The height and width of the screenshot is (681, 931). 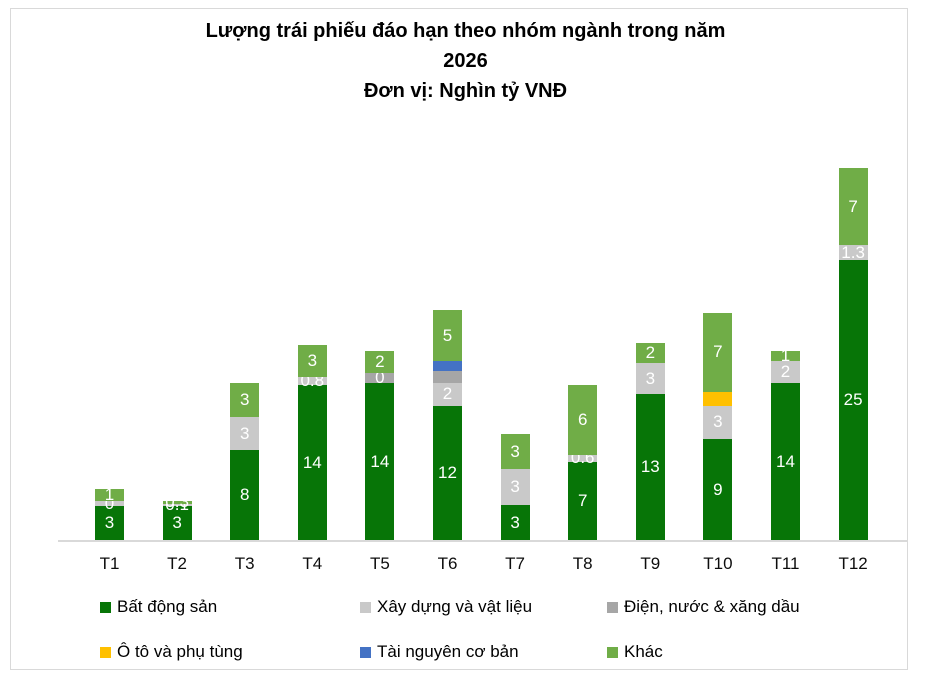 What do you see at coordinates (482, 541) in the screenshot?
I see `x-axis-line` at bounding box center [482, 541].